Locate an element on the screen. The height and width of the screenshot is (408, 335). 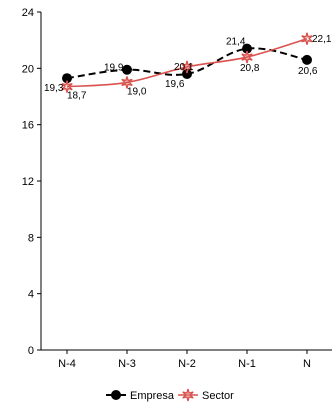
data-label-sector: 22,1 is located at coordinates (322, 39).